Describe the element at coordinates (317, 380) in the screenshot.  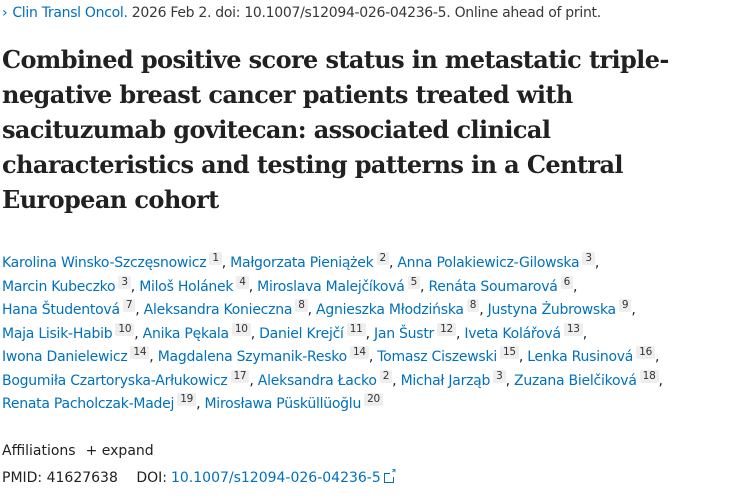
I see `author-link: Aleksandra Łacko` at that location.